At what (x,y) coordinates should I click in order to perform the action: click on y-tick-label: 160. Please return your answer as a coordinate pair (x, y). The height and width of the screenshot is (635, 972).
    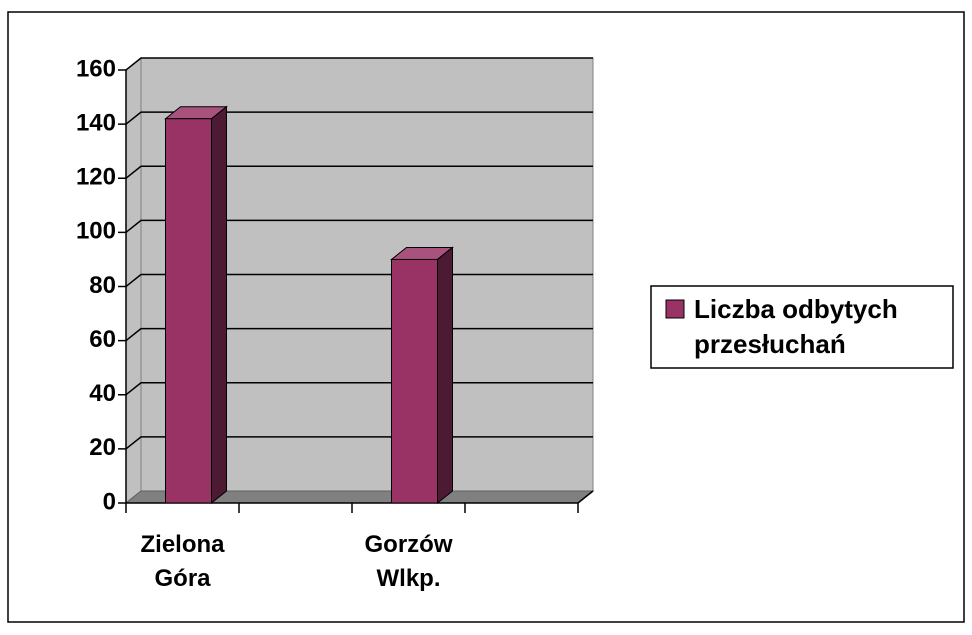
    Looking at the image, I should click on (96, 68).